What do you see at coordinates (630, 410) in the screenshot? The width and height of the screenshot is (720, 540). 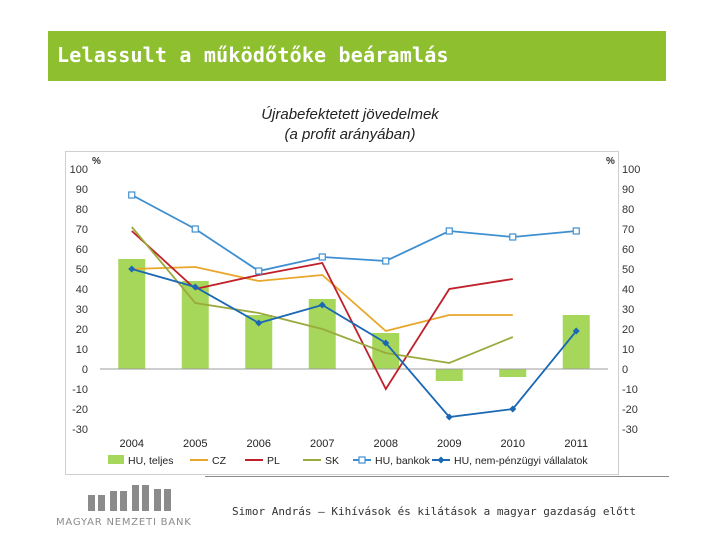 I see `y-tick-right: -20` at bounding box center [630, 410].